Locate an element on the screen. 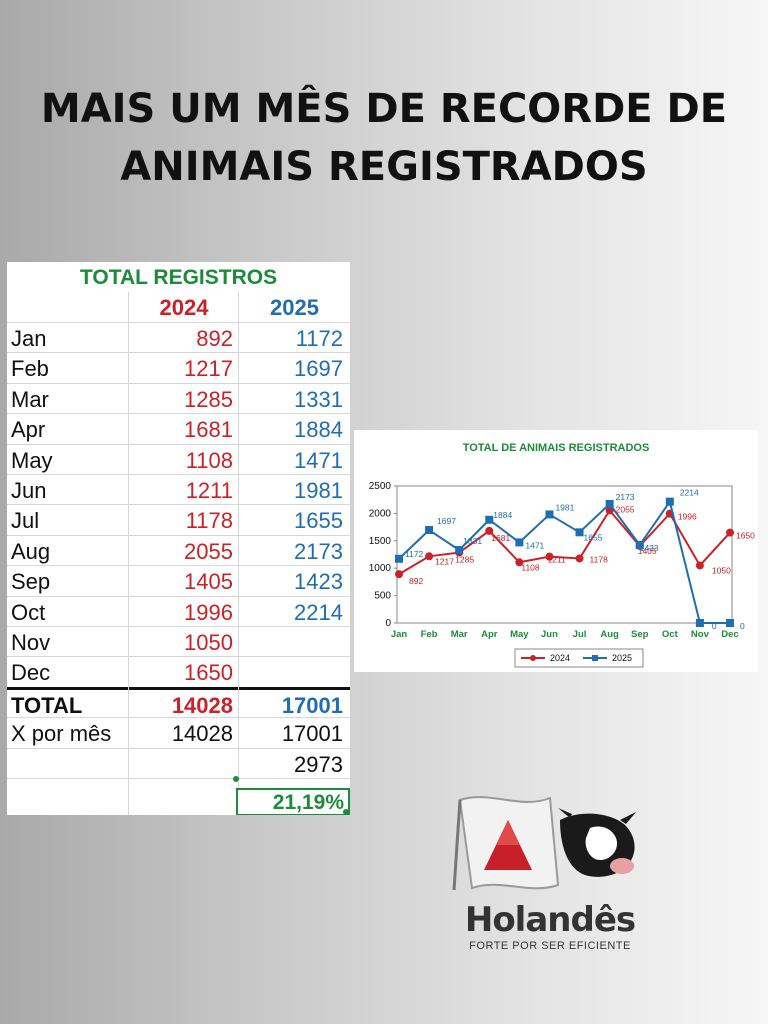 Image resolution: width=768 pixels, height=1024 pixels. table-row: Aug 2055 2173 is located at coordinates (178, 550).